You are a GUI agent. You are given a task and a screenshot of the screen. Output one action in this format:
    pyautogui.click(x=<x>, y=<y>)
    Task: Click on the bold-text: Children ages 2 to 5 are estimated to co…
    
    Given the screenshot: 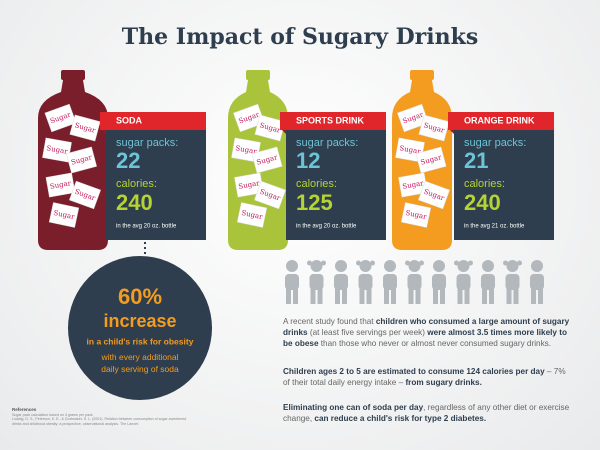 What is the action you would take?
    pyautogui.click(x=414, y=371)
    